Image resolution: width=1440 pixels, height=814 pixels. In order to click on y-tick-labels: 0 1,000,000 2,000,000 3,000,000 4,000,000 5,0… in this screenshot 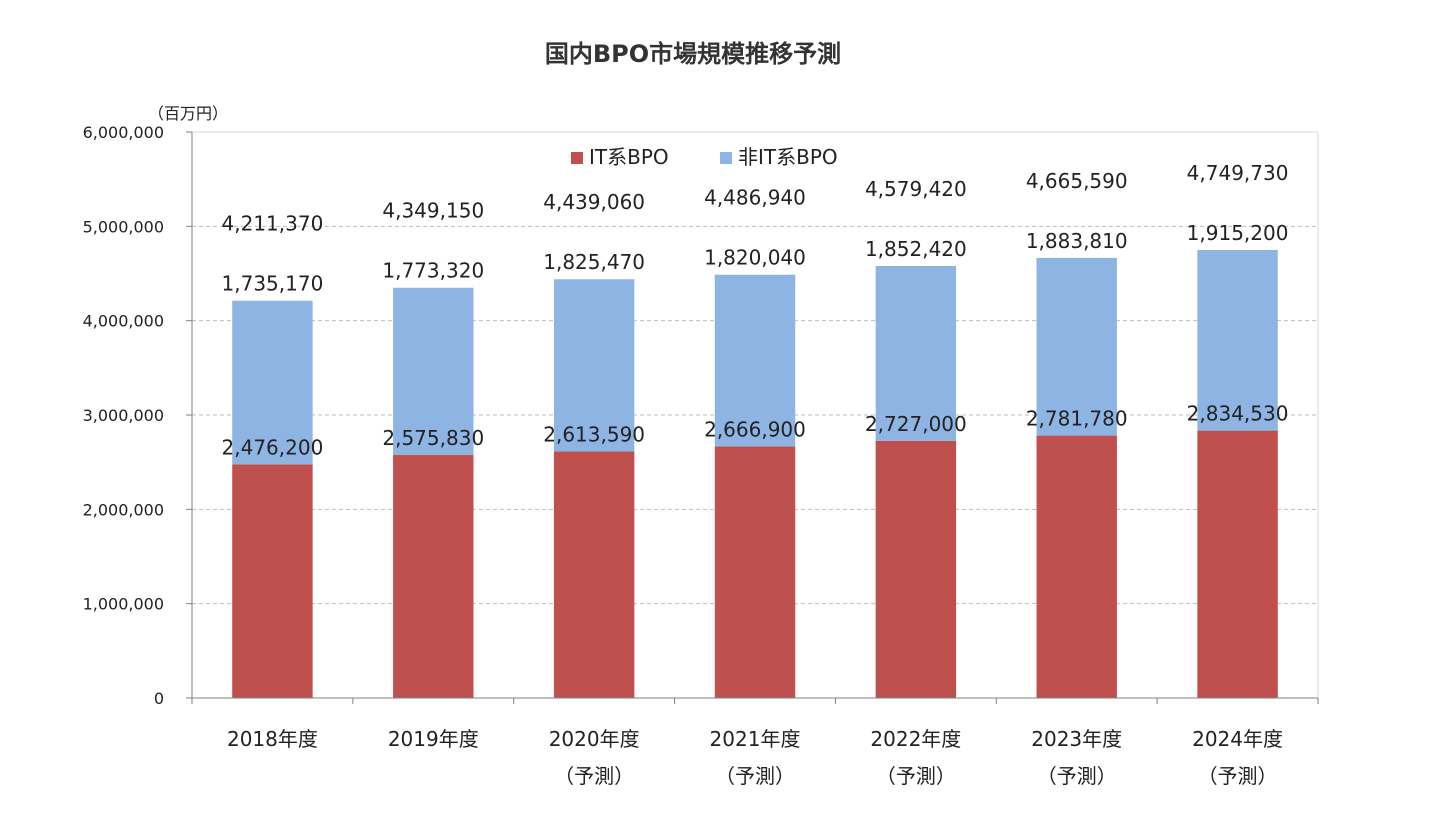, I will do `click(123, 415)`.